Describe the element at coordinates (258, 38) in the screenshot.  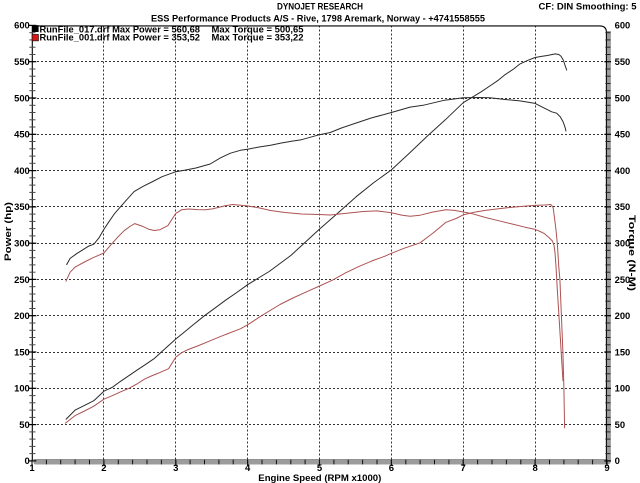
I see `svg-text: Max Torque = 353,22` at that location.